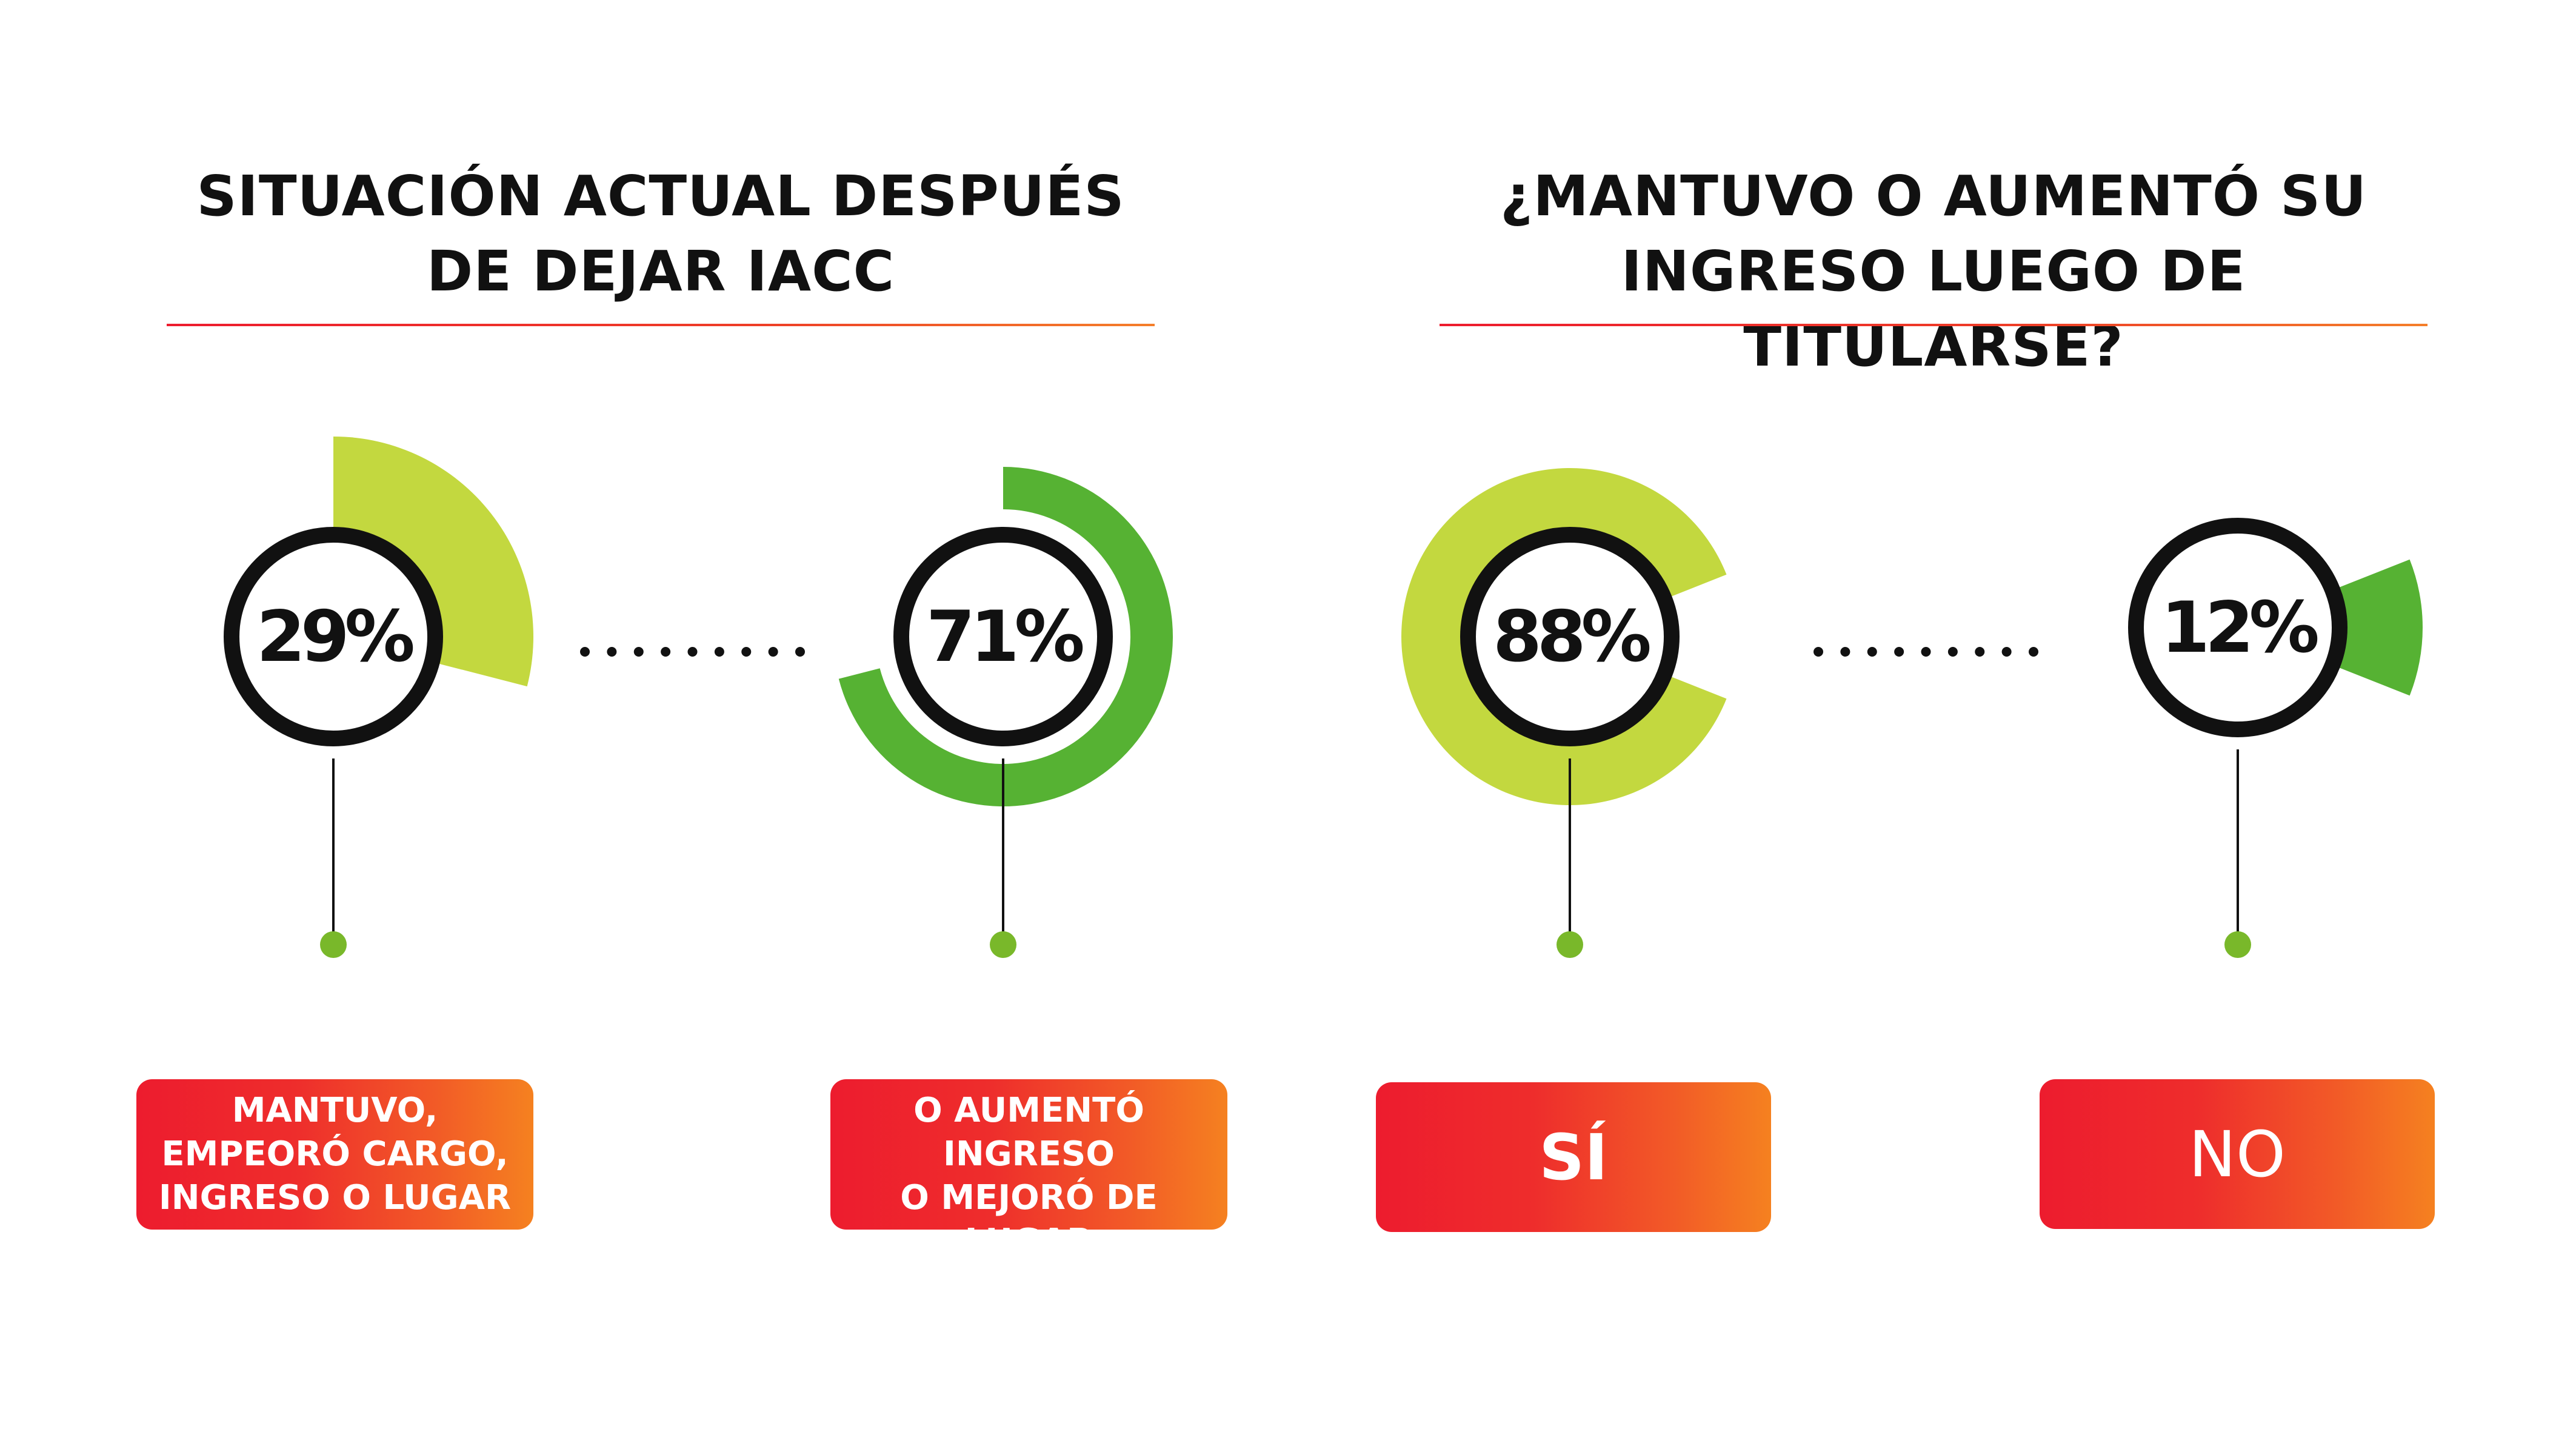  I want to click on percentage-value: 29%, so click(334, 637).